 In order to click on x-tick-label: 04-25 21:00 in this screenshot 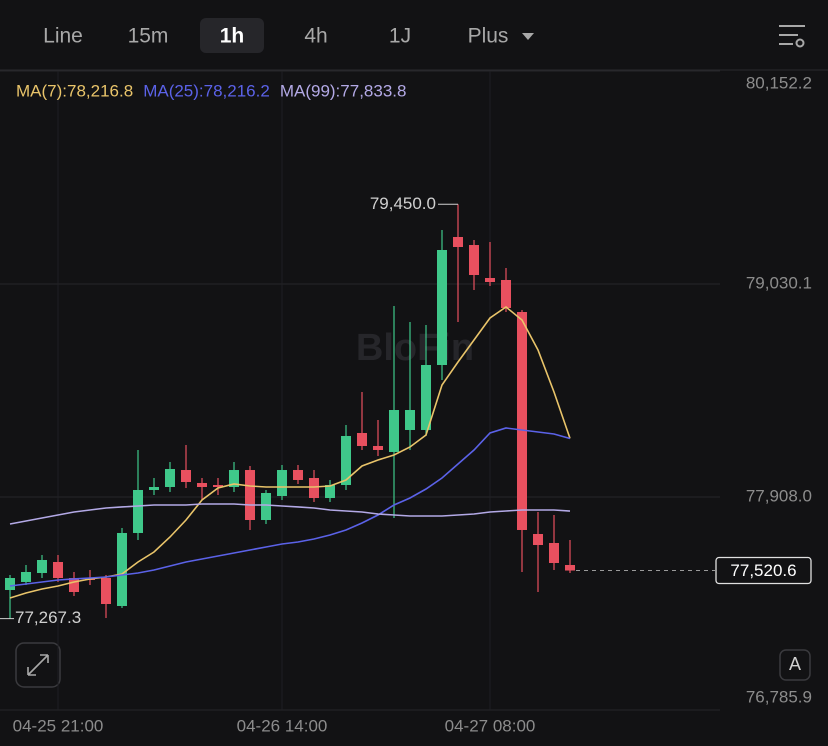, I will do `click(58, 725)`.